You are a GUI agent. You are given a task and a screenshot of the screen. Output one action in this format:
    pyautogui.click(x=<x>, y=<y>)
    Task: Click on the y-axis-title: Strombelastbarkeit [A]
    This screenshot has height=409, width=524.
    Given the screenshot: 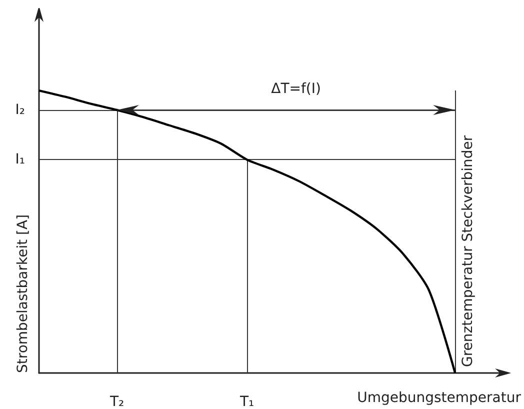 What is the action you would take?
    pyautogui.click(x=23, y=293)
    